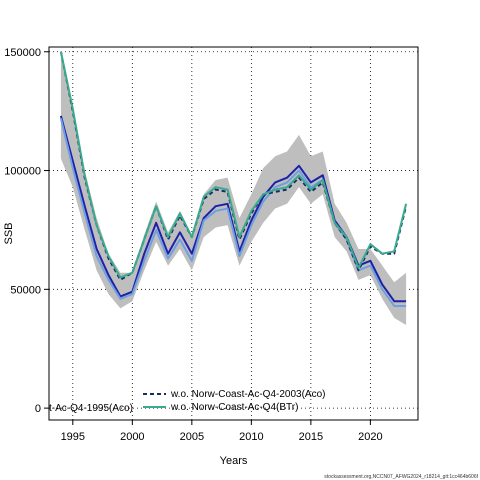 The image size is (480, 480). What do you see at coordinates (22, 53) in the screenshot?
I see `y-tick-label-3: 150000` at bounding box center [22, 53].